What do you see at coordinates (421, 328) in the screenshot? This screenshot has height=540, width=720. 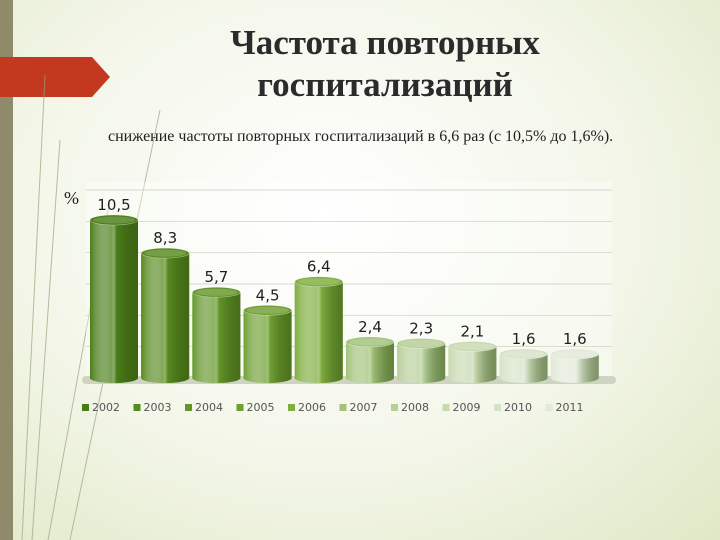 I see `value-label-2008: 2,3` at bounding box center [421, 328].